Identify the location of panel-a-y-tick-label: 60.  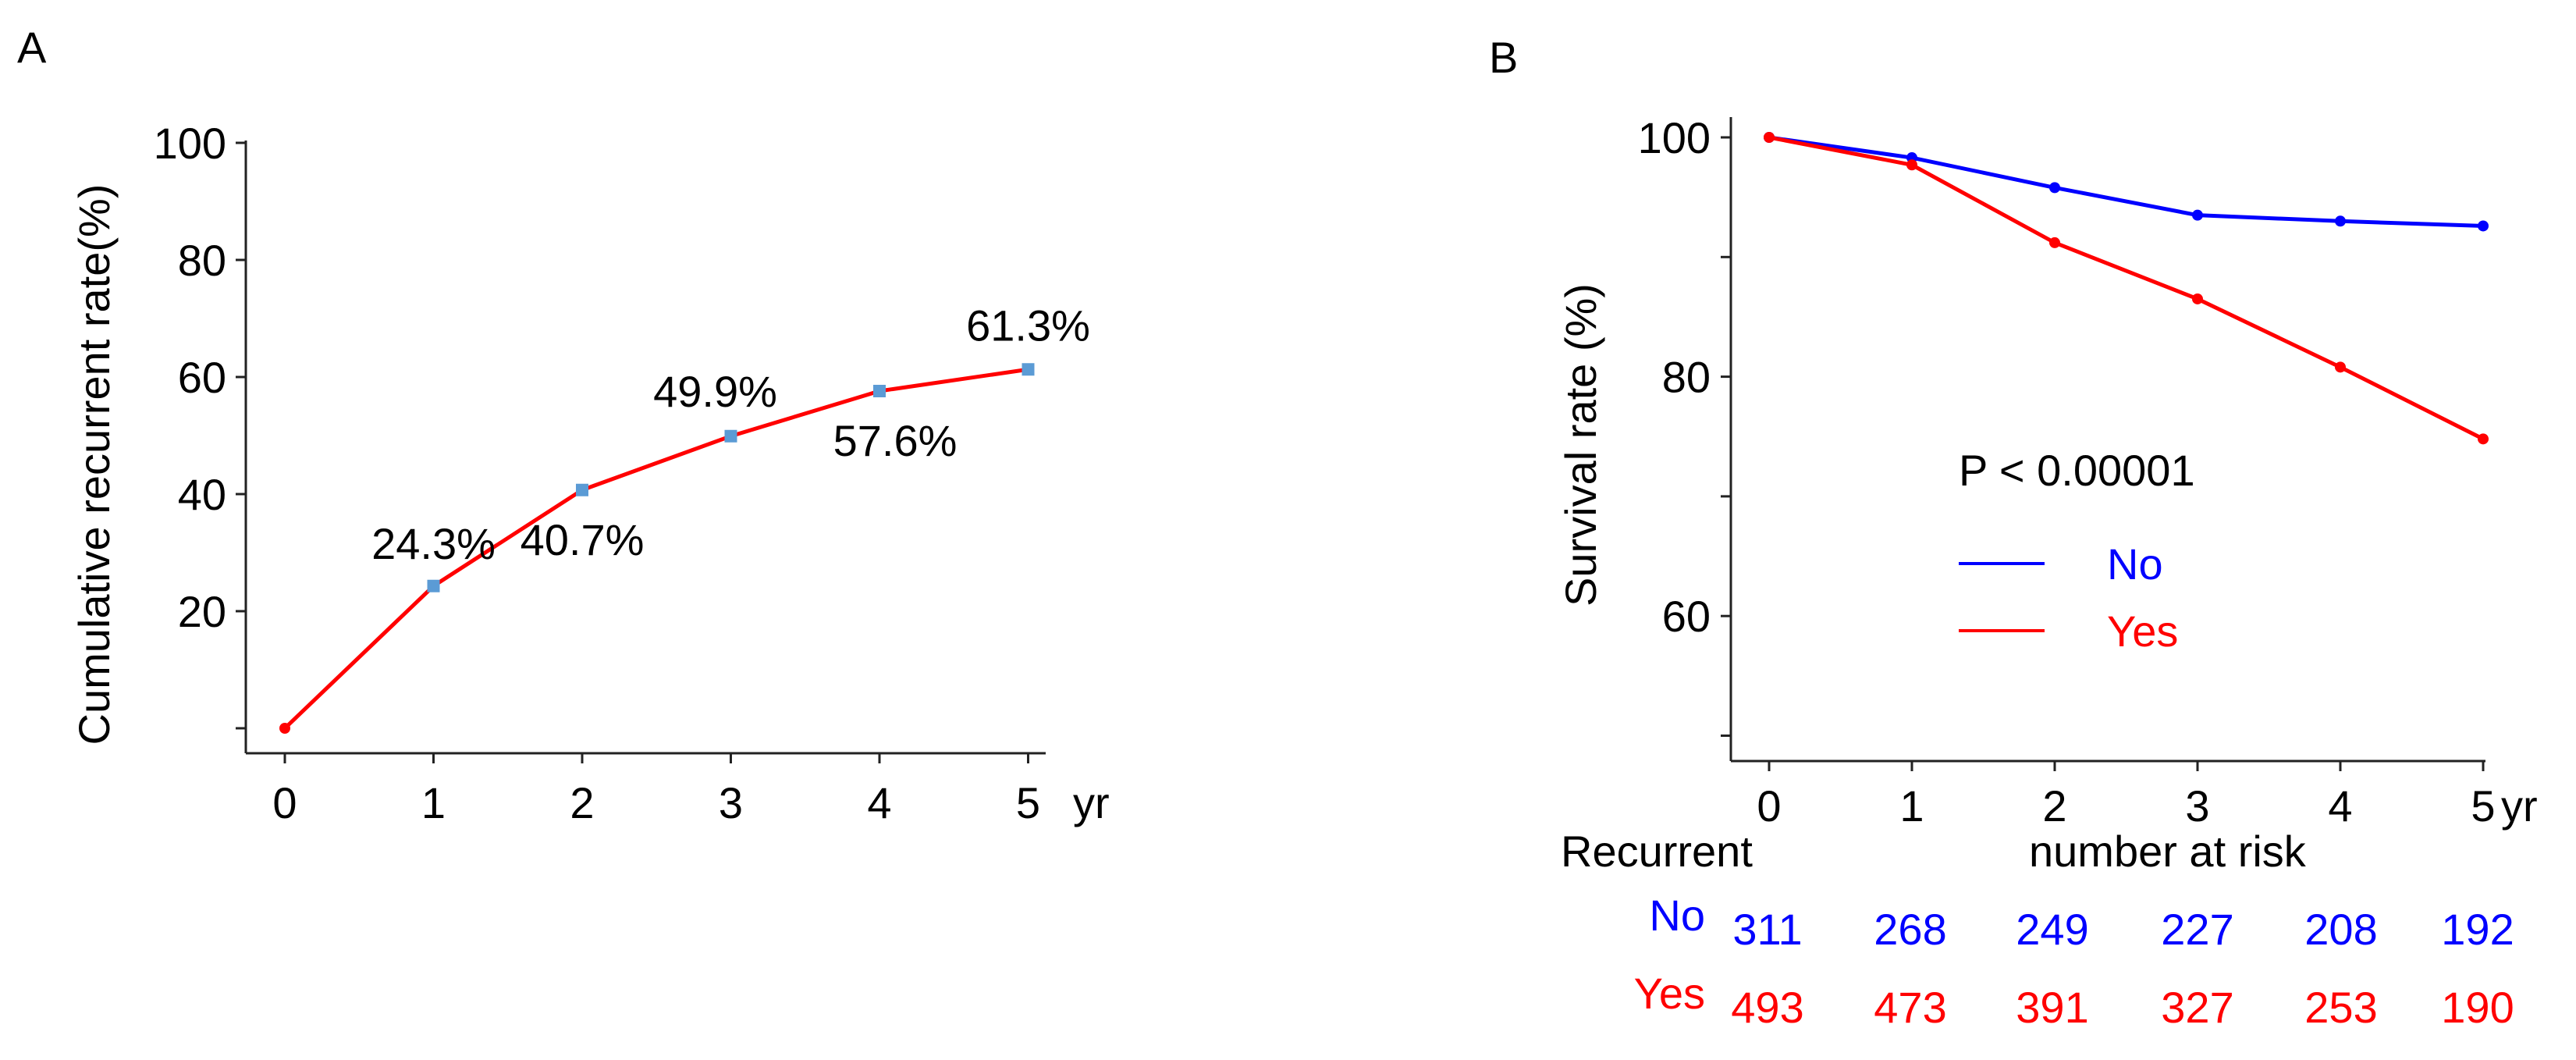
(202, 377).